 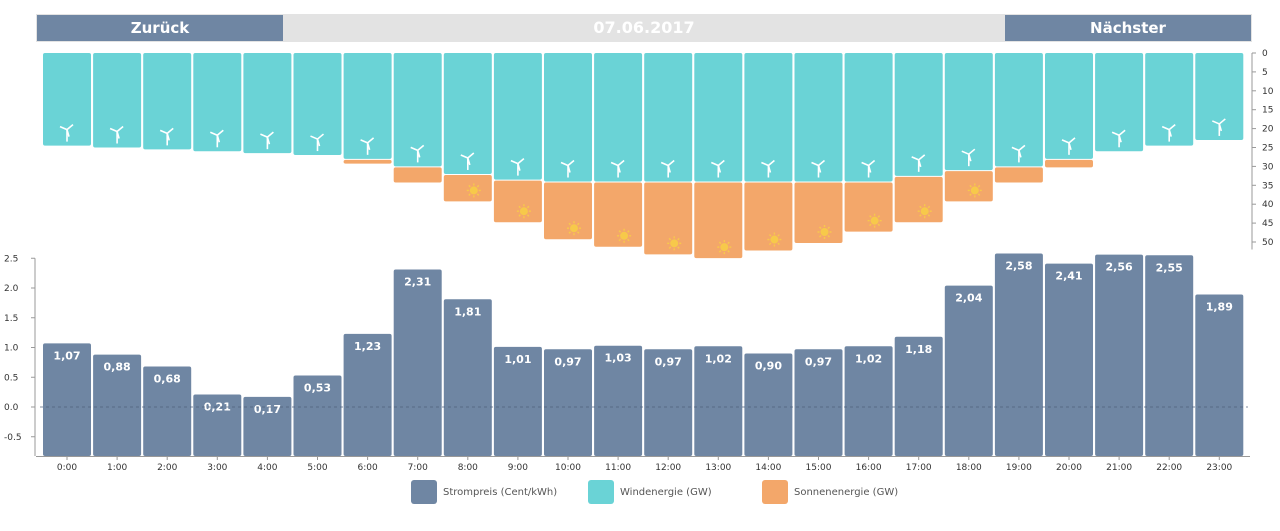 I want to click on x-tick-label: 14:00, so click(x=768, y=468).